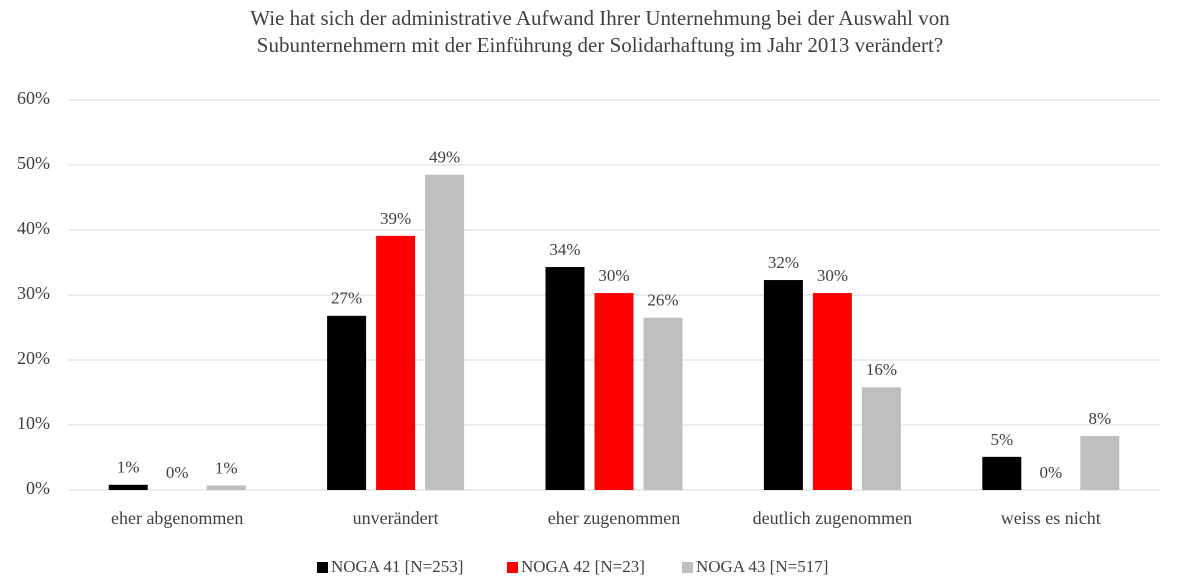  What do you see at coordinates (662, 300) in the screenshot?
I see `data-label: 26%` at bounding box center [662, 300].